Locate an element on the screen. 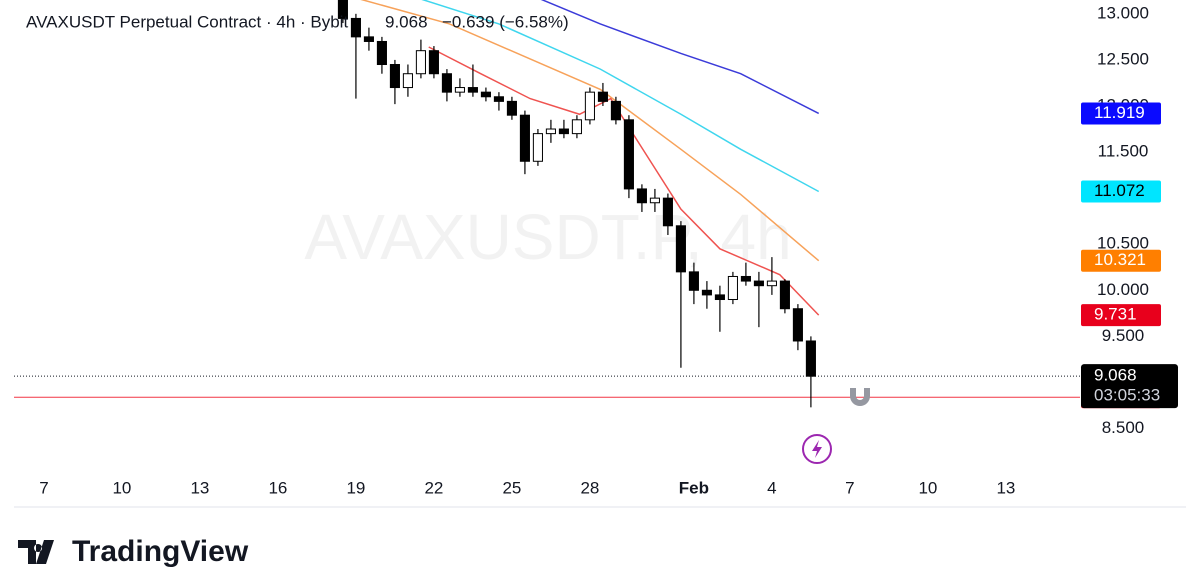  price-box-label: 9.731 is located at coordinates (1115, 314).